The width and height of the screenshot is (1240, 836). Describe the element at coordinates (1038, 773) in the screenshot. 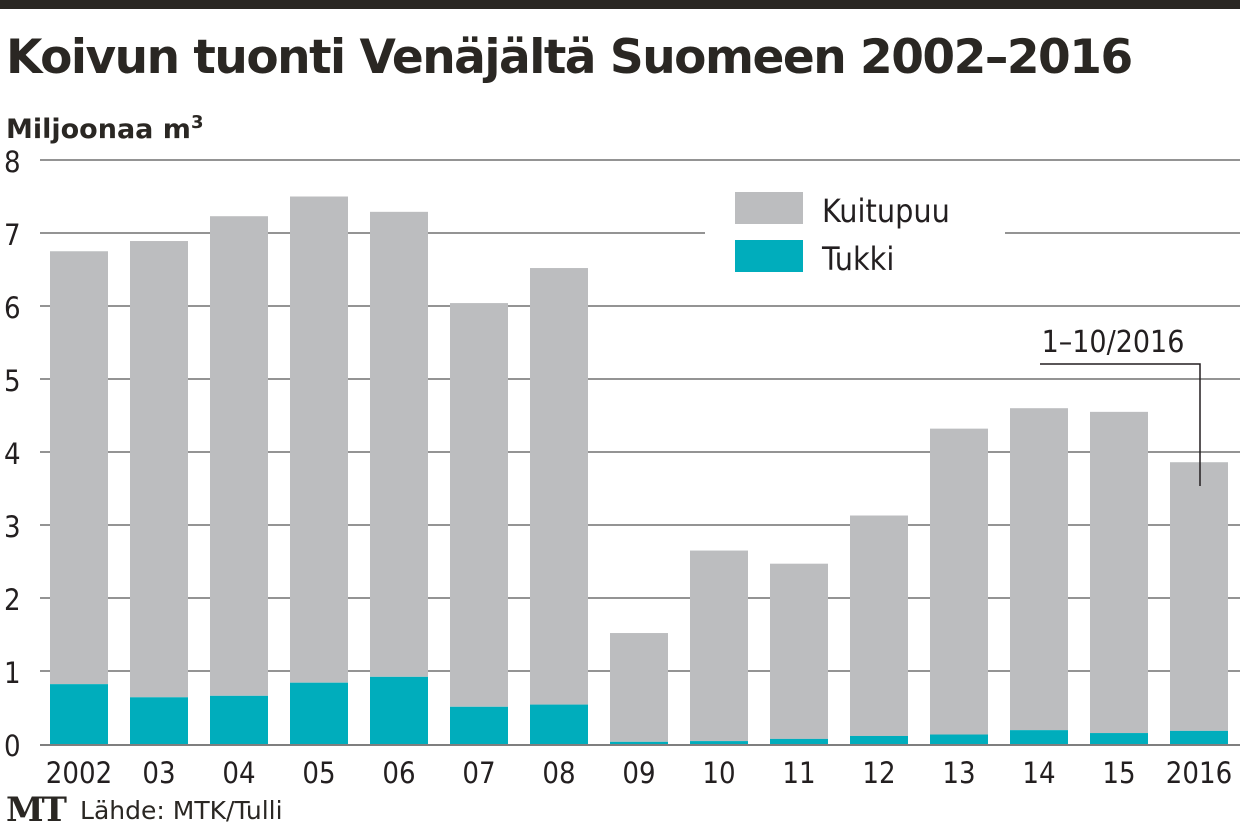

I see `x-tick-label: 14` at that location.